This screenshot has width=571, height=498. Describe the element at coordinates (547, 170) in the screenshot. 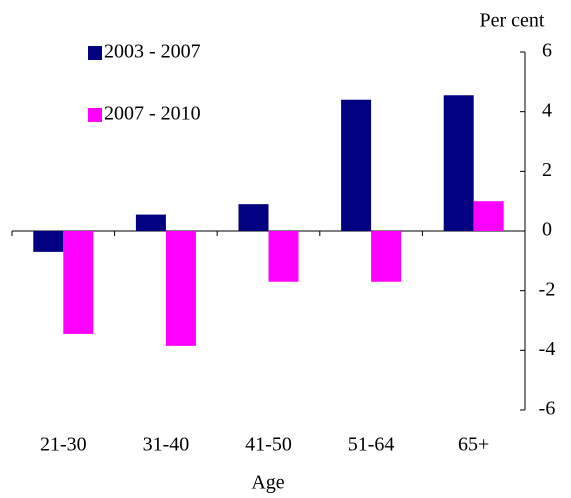

I see `y-tick-label: 2` at that location.